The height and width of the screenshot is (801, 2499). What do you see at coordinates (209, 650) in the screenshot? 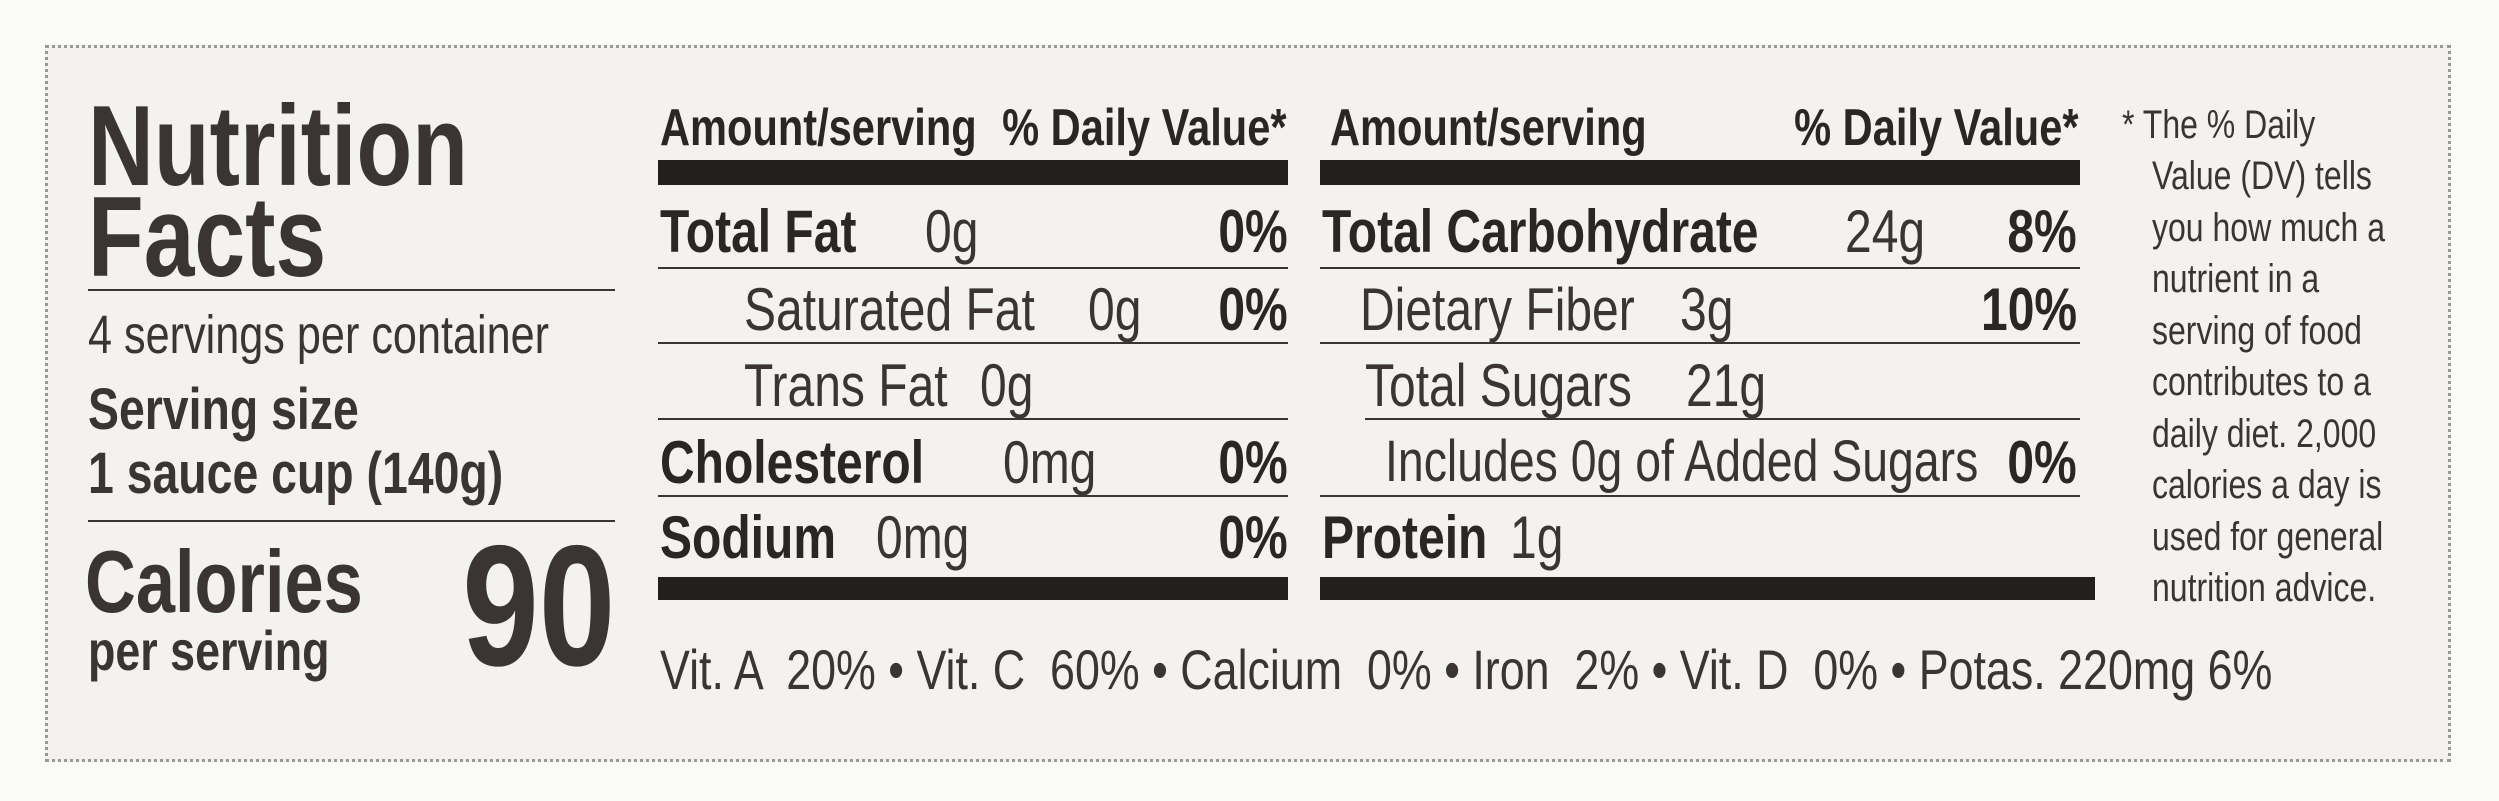
I see `calories-sublabel: per serving` at bounding box center [209, 650].